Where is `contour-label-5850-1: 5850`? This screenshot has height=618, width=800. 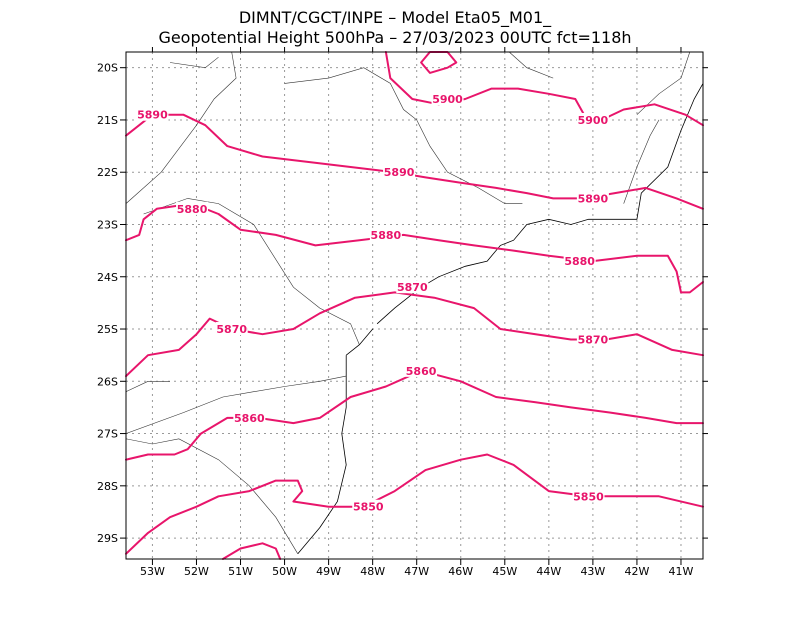 contour-label-5850-1: 5850 is located at coordinates (588, 496).